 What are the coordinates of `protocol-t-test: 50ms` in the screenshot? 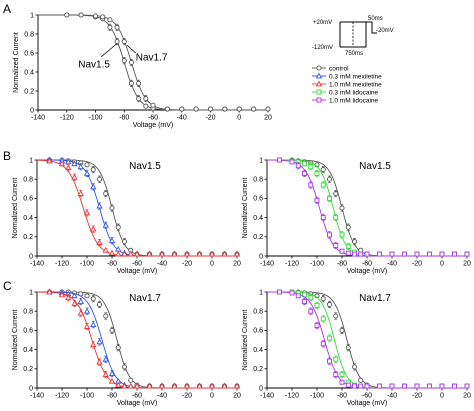 It's located at (375, 19).